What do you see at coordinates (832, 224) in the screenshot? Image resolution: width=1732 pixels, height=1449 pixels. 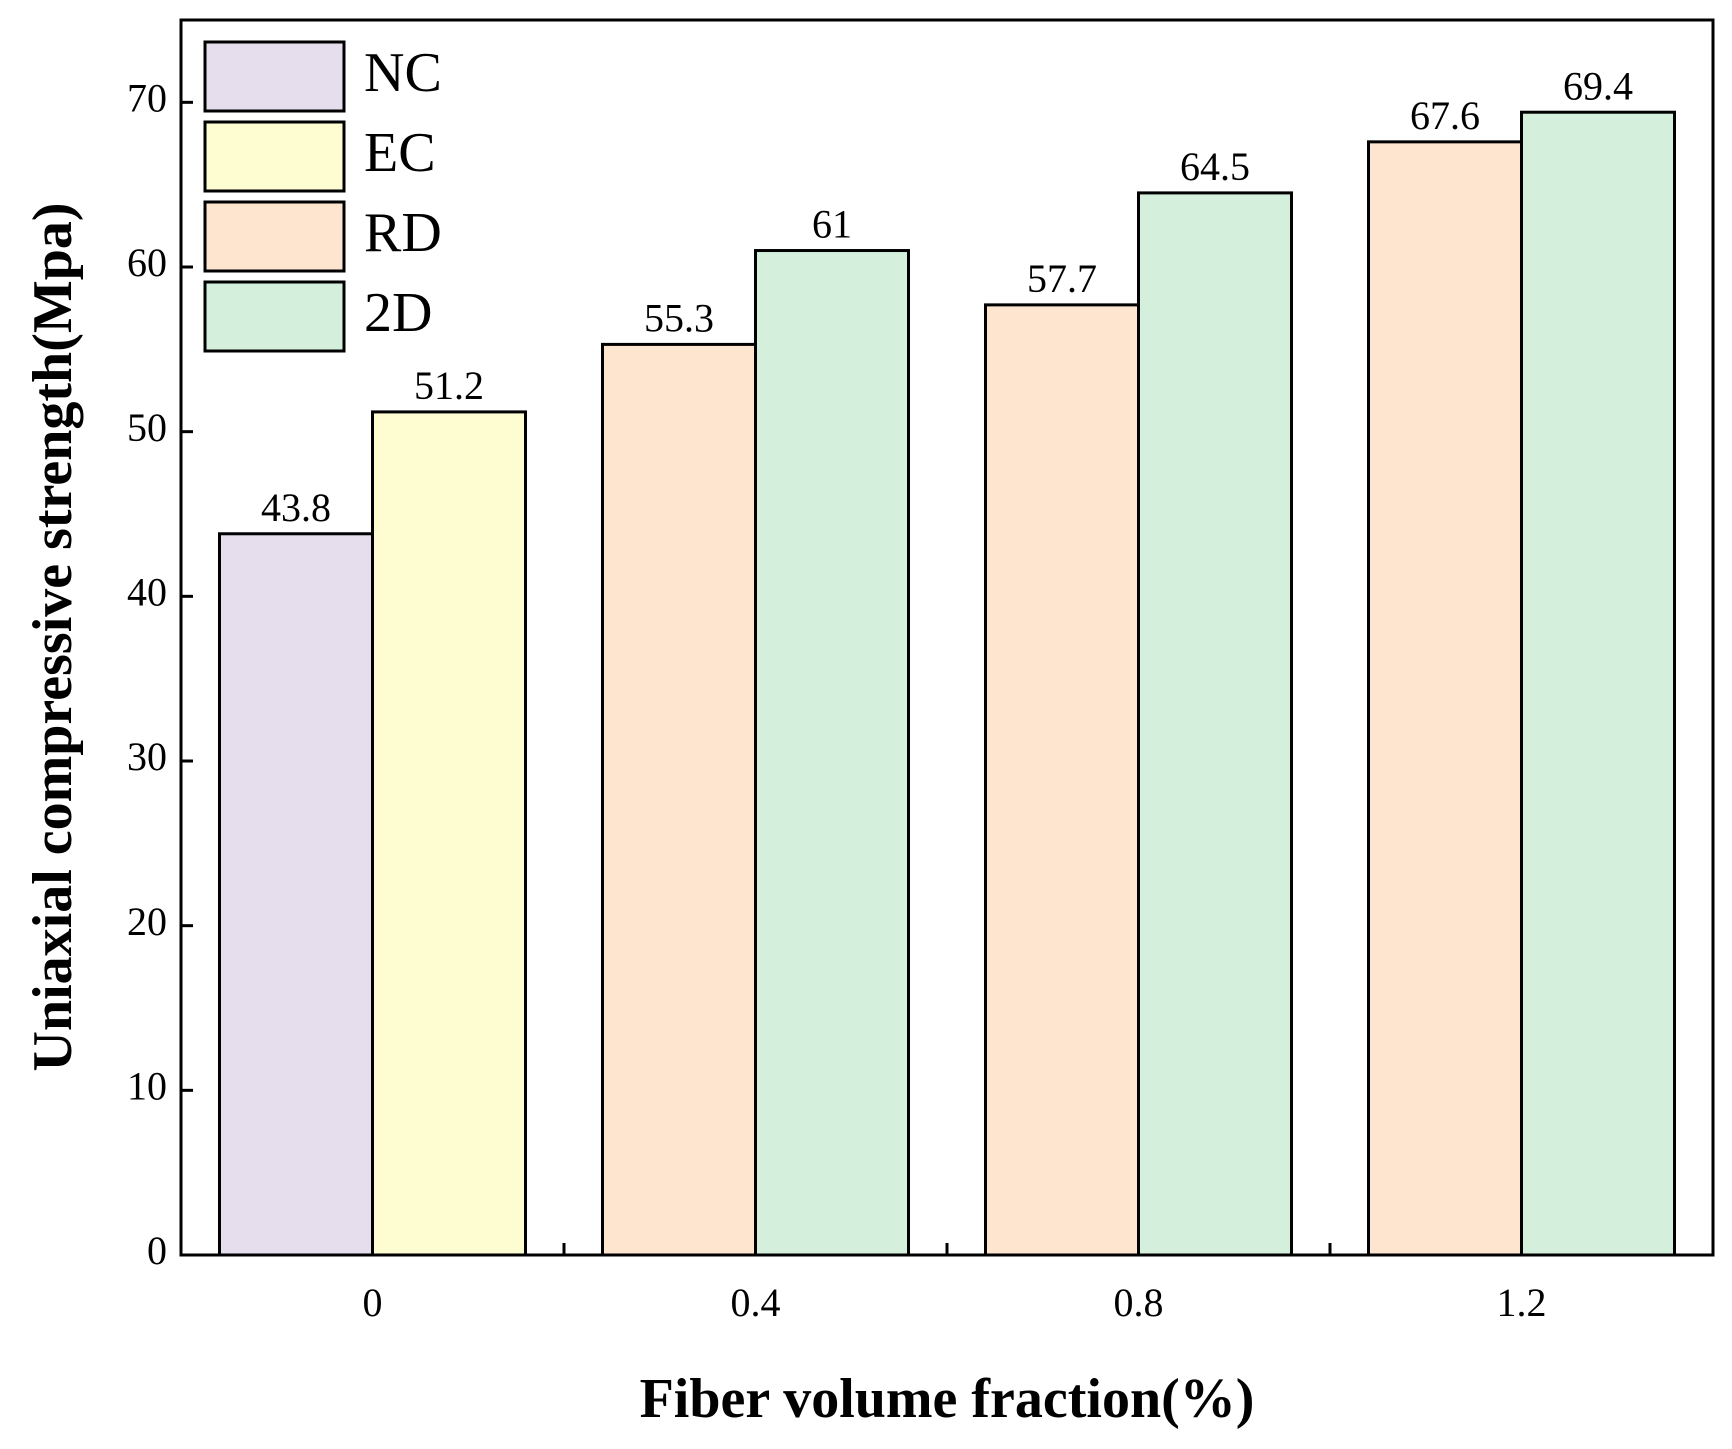 I see `data-label: 61` at bounding box center [832, 224].